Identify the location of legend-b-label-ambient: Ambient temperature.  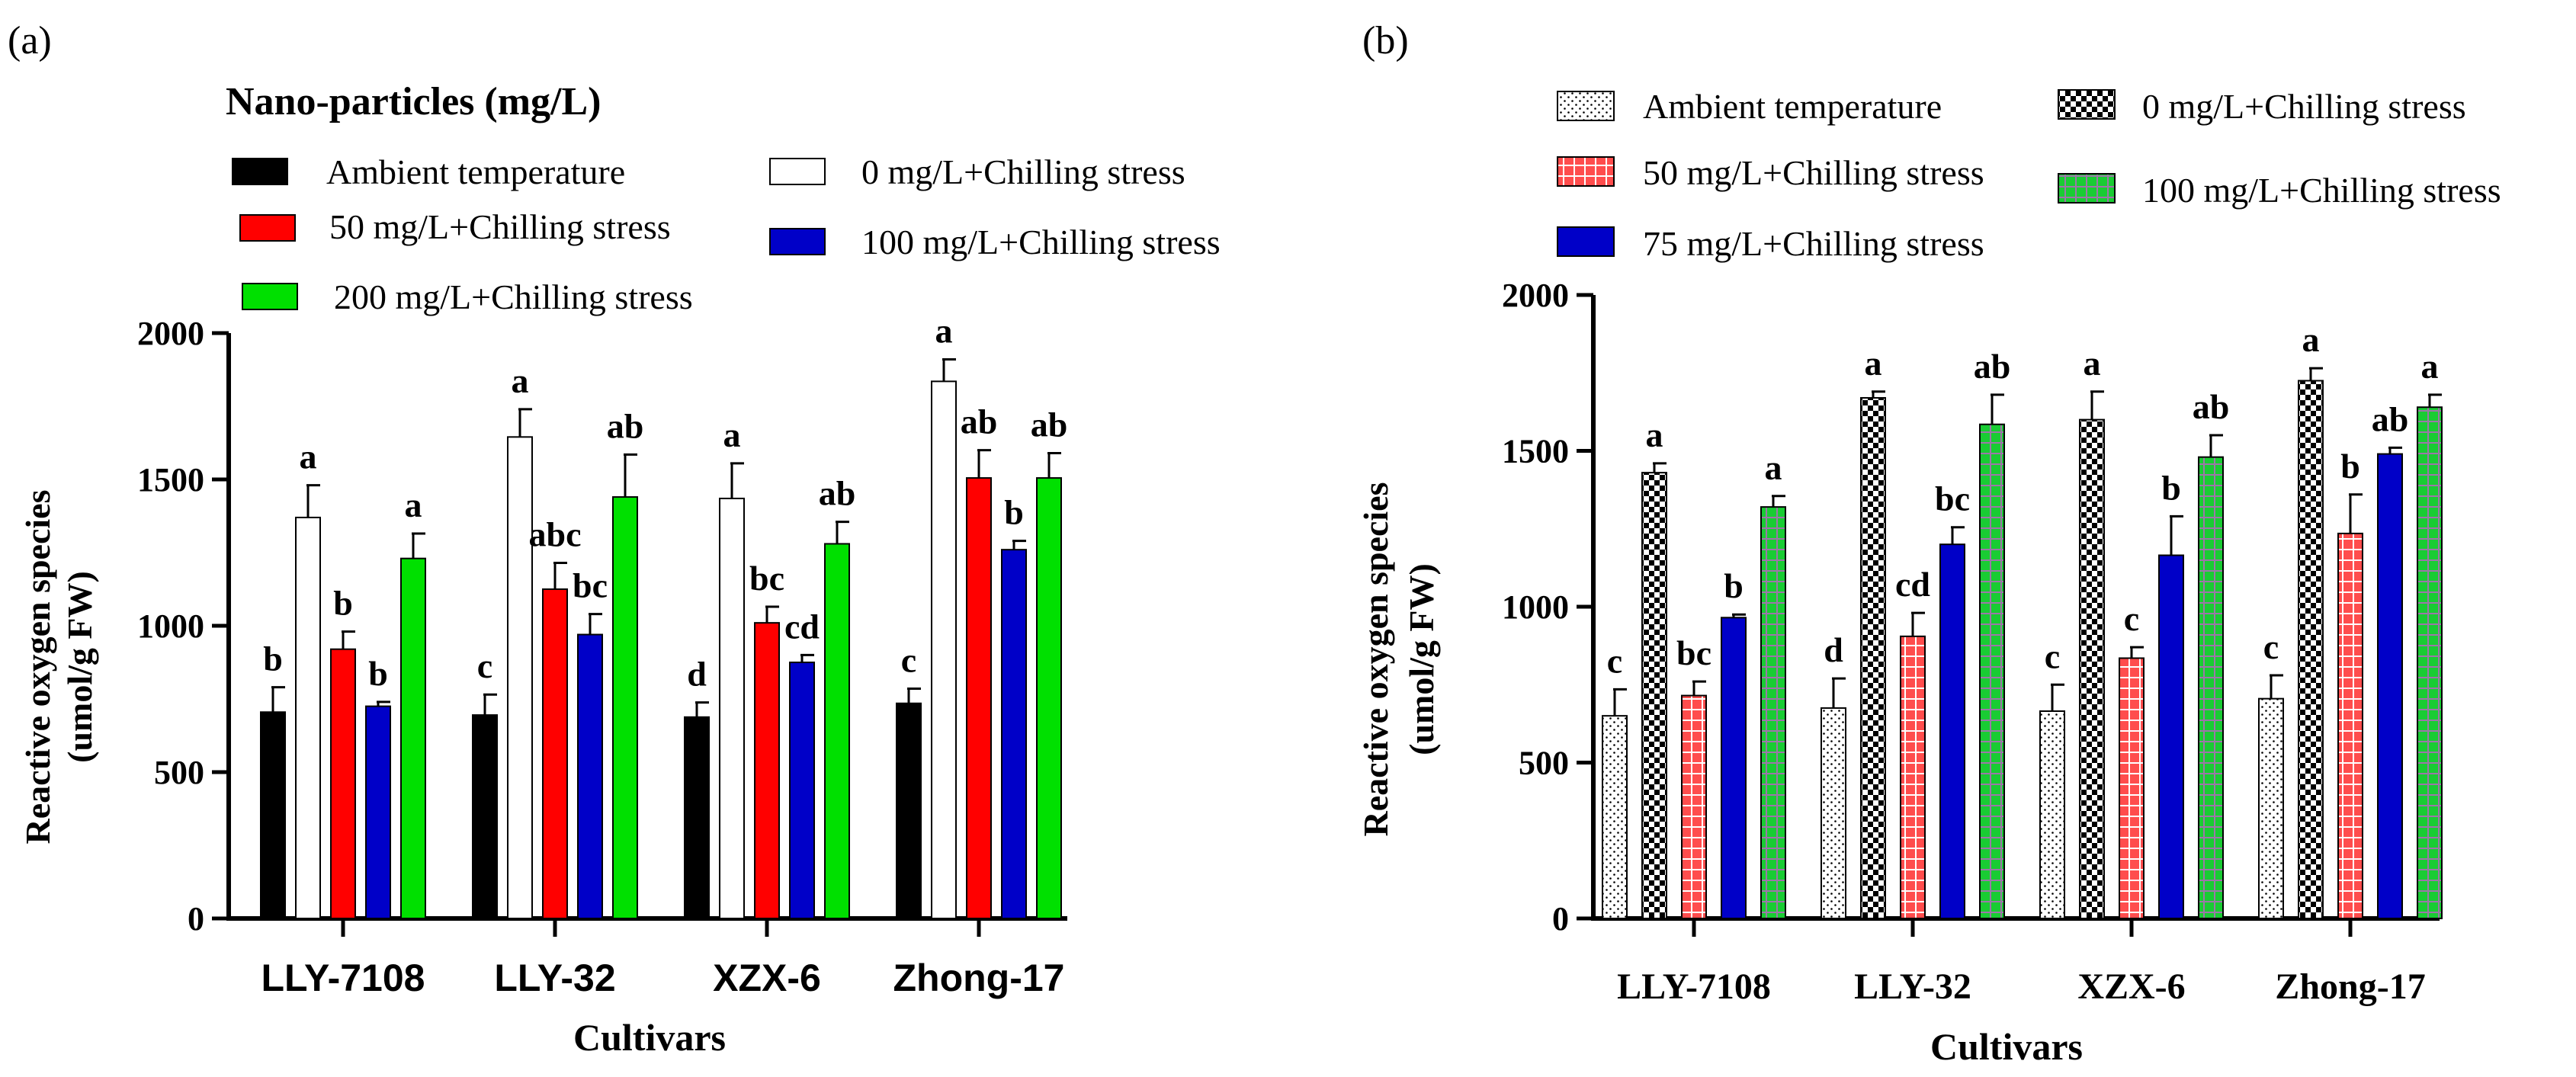
(1792, 106).